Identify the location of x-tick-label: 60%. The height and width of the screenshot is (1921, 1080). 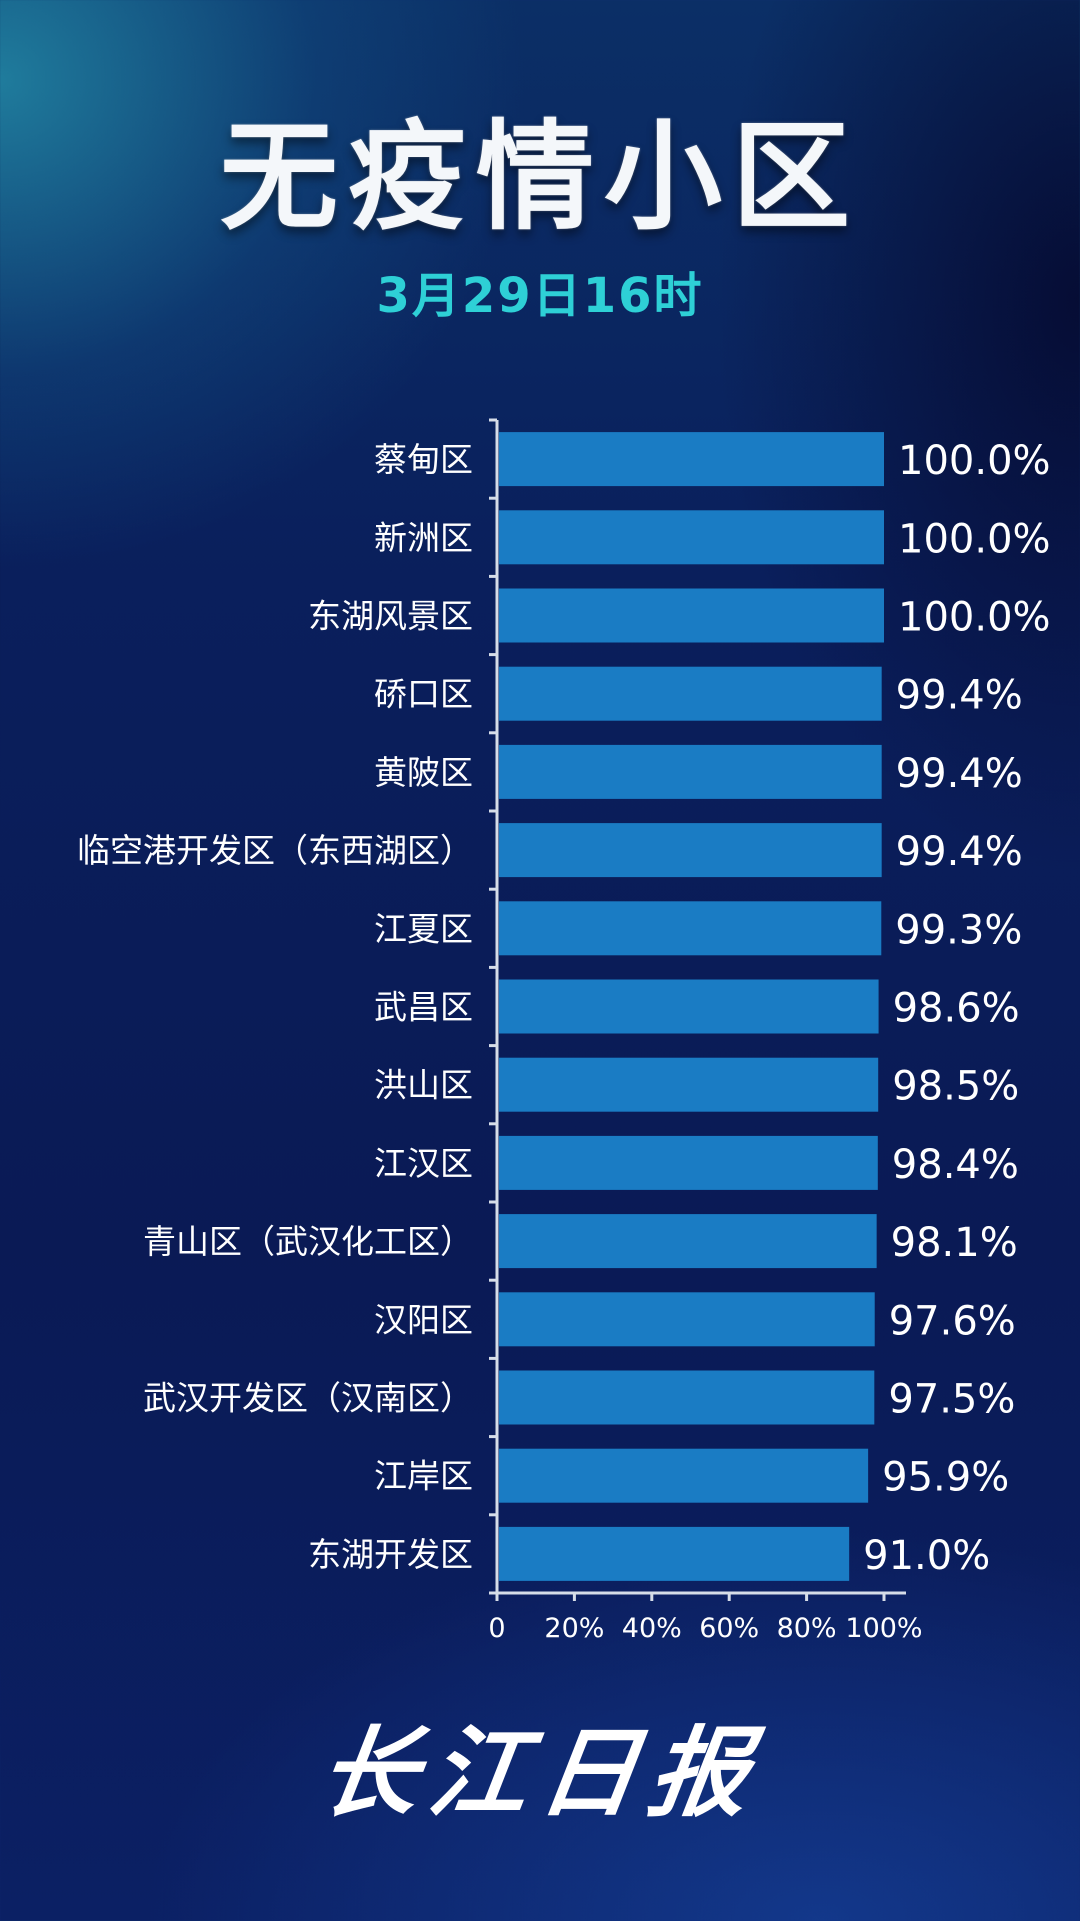
(729, 1628).